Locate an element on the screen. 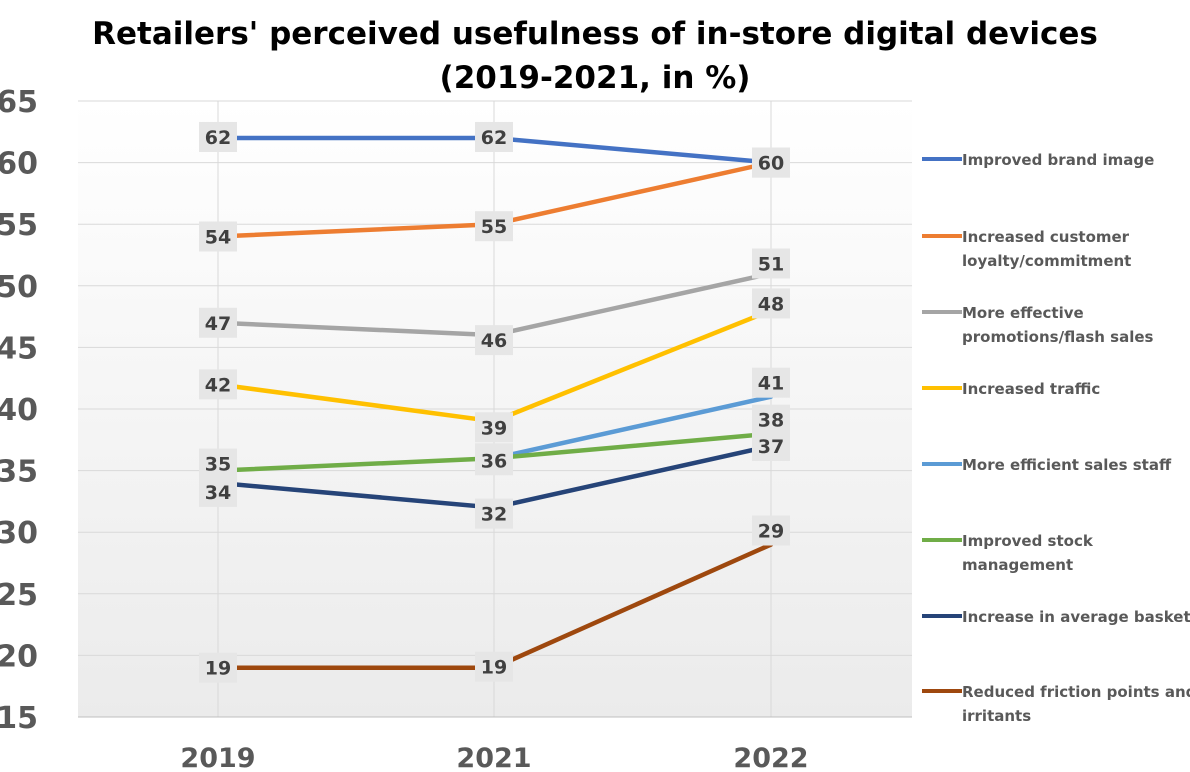  y-tick-label: 50 is located at coordinates (19, 287).